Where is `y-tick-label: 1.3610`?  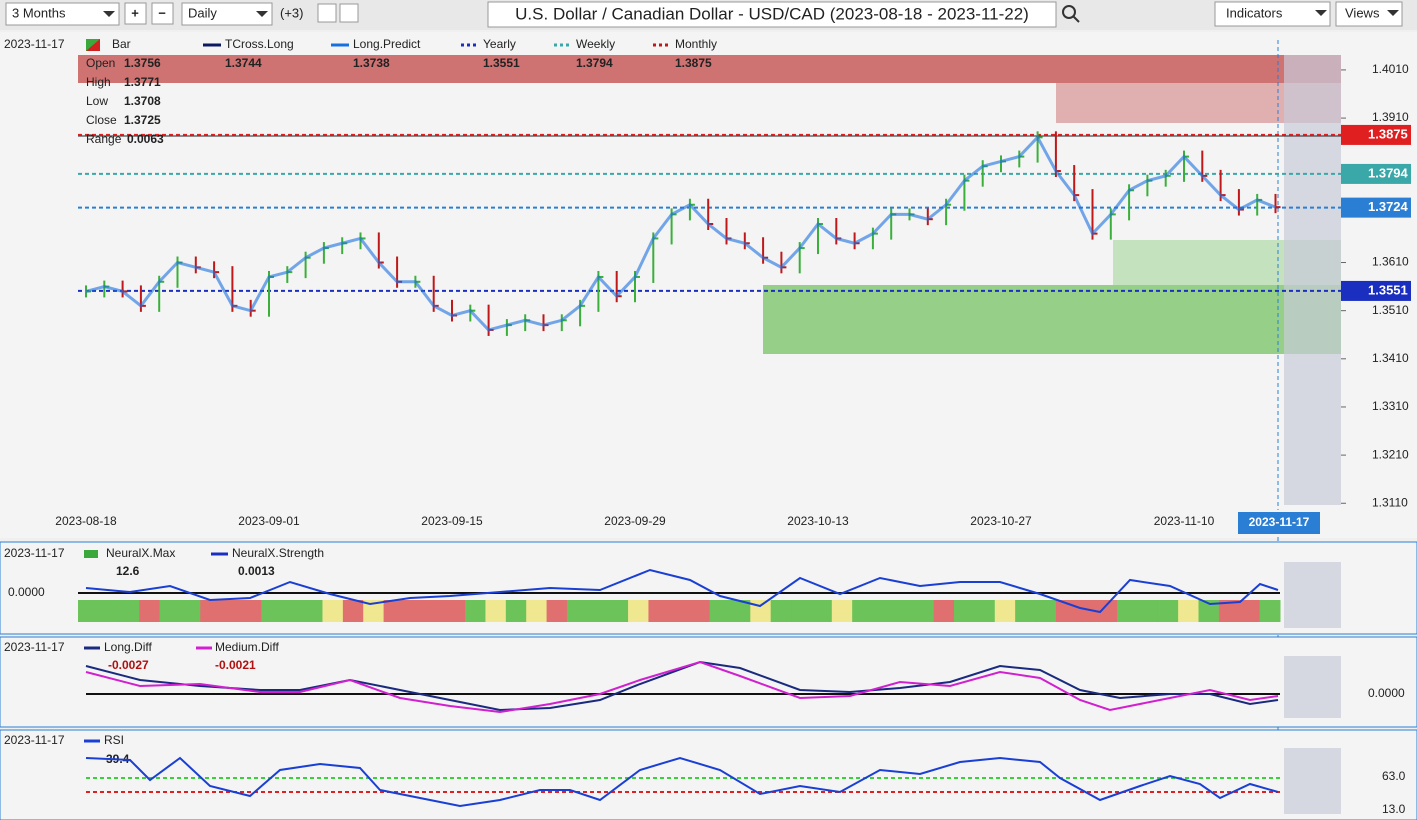
y-tick-label: 1.3610 is located at coordinates (1390, 262).